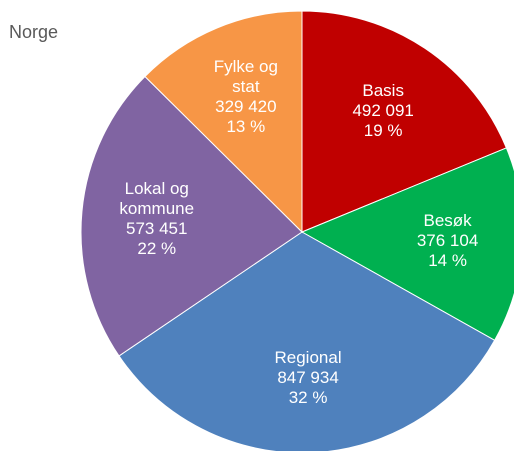 This screenshot has width=514, height=451. What do you see at coordinates (246, 107) in the screenshot?
I see `slice-value: 329 420` at bounding box center [246, 107].